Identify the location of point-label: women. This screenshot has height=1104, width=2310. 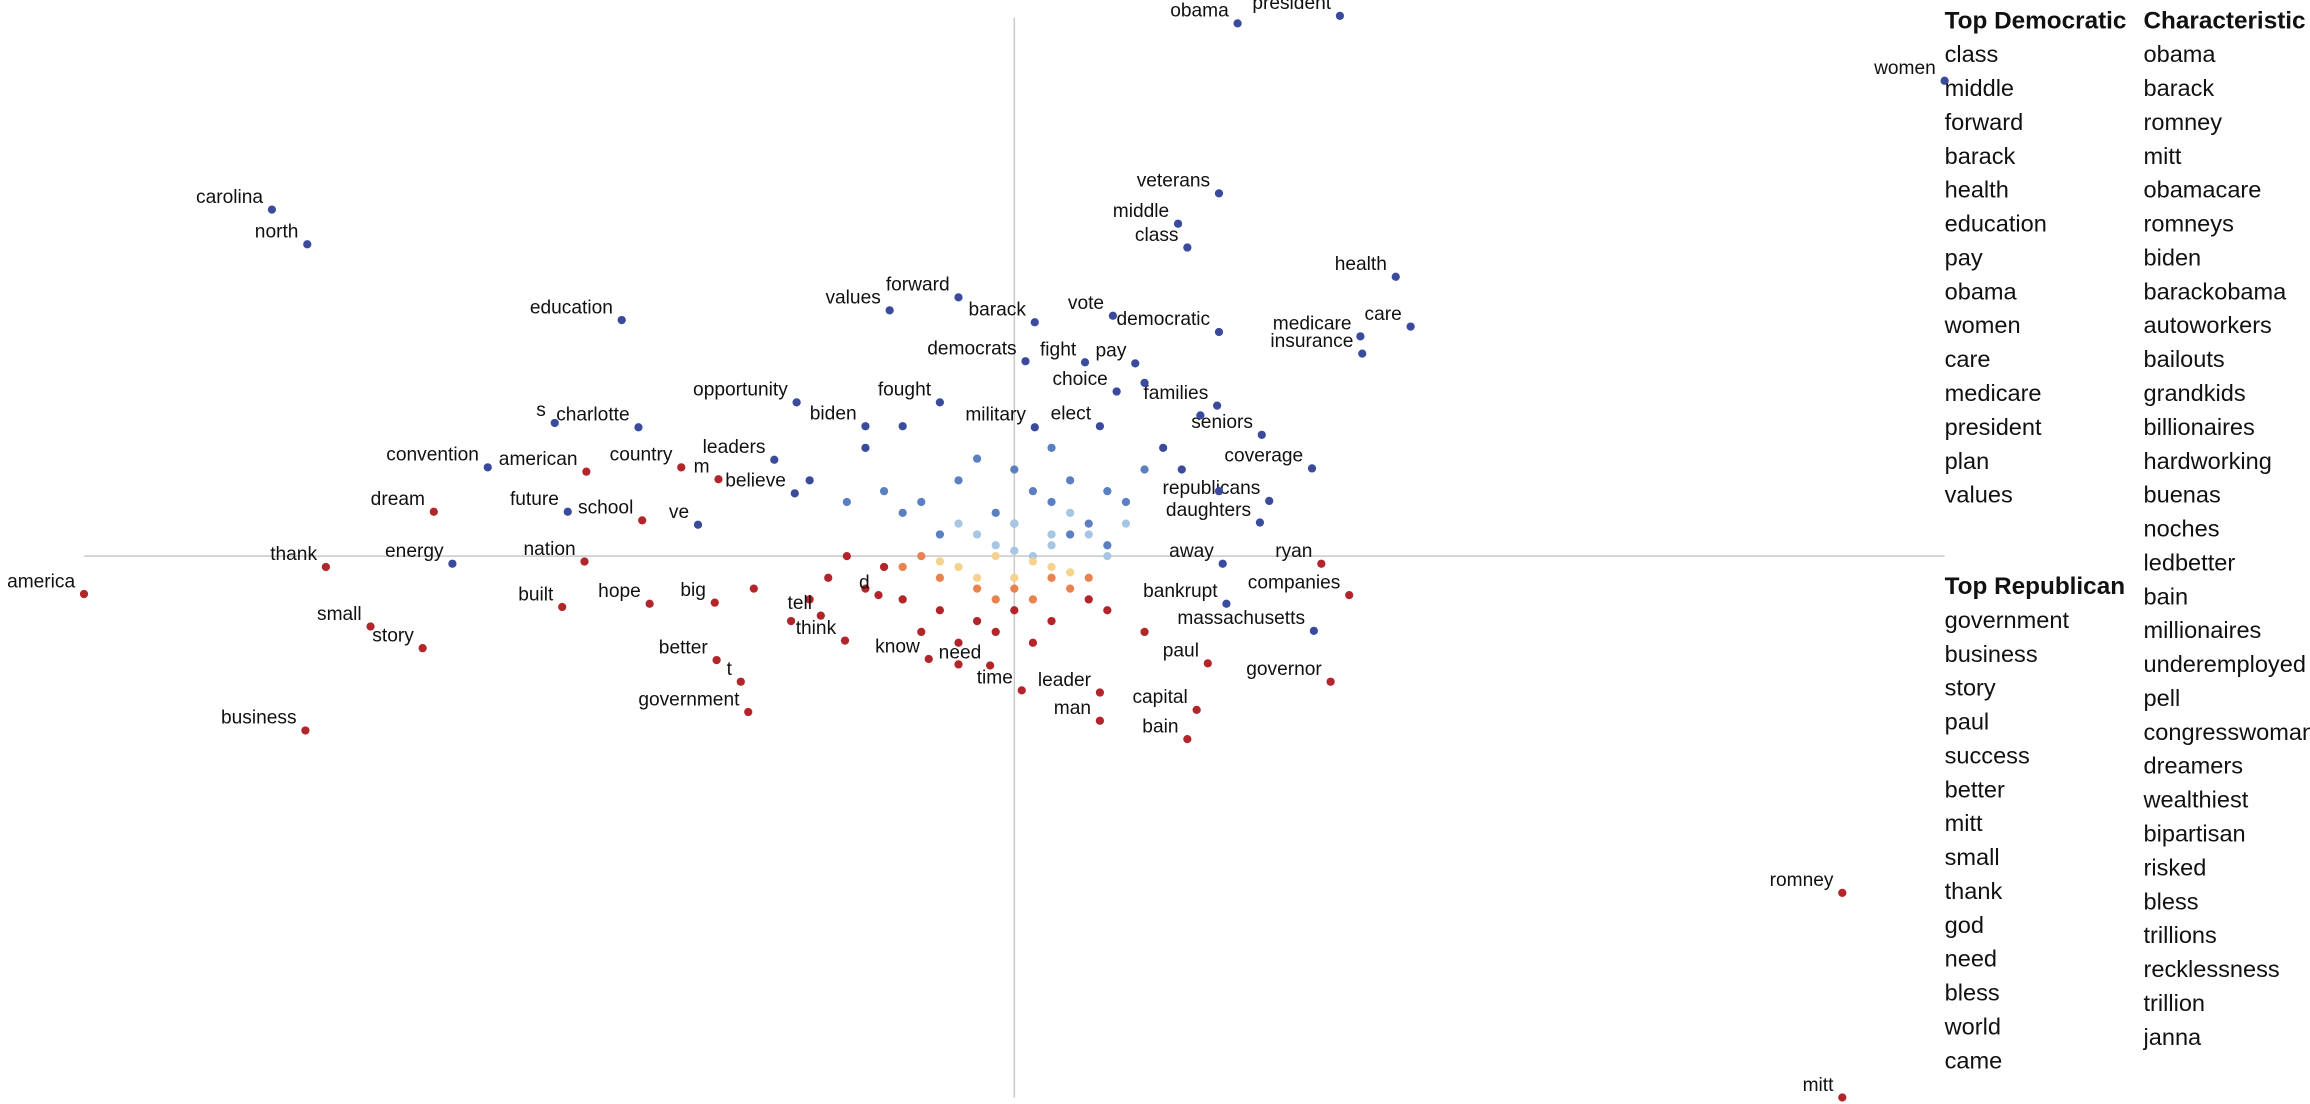
(1904, 68).